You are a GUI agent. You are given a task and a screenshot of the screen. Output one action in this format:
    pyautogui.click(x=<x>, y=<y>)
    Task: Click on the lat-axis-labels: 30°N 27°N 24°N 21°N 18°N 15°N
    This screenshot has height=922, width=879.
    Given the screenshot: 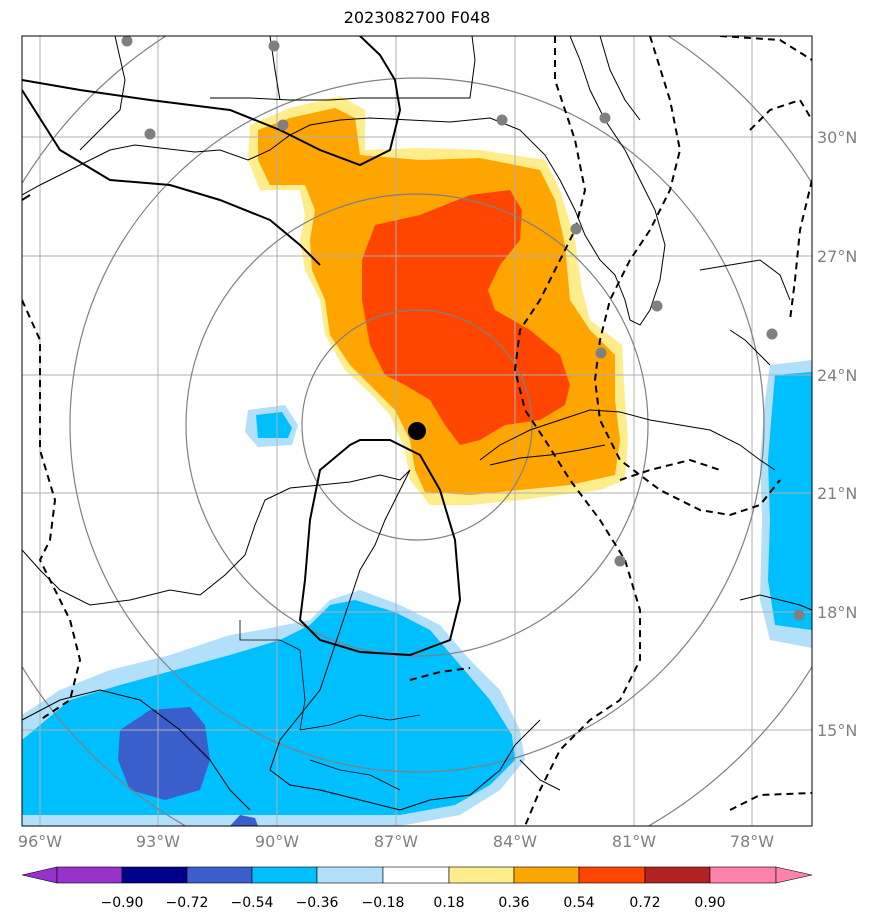 What is the action you would take?
    pyautogui.click(x=837, y=434)
    